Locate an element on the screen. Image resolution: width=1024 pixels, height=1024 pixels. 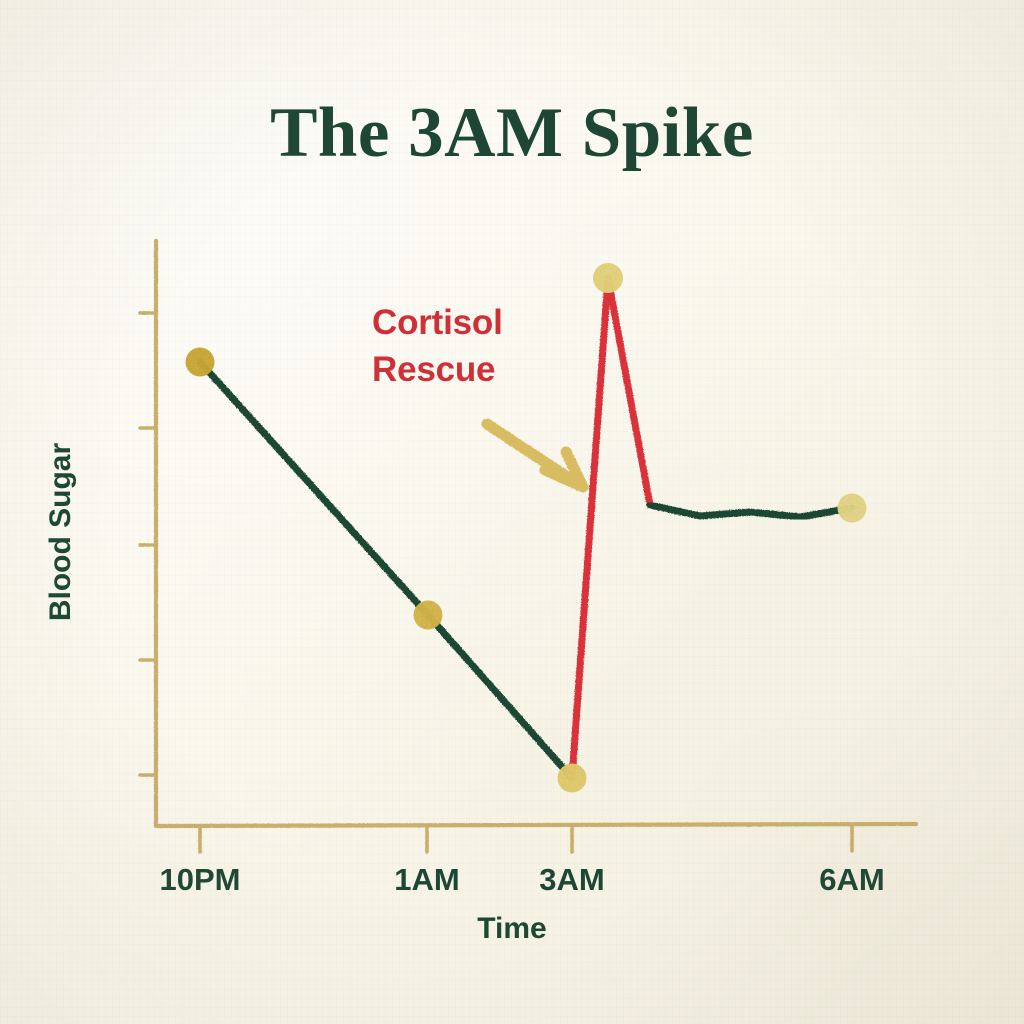
y-axis is located at coordinates (148, 533).